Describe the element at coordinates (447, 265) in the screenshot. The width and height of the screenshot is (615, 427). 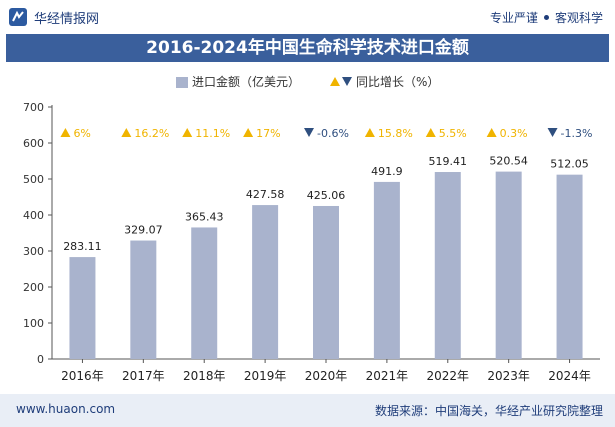
I see `bar-2022年` at that location.